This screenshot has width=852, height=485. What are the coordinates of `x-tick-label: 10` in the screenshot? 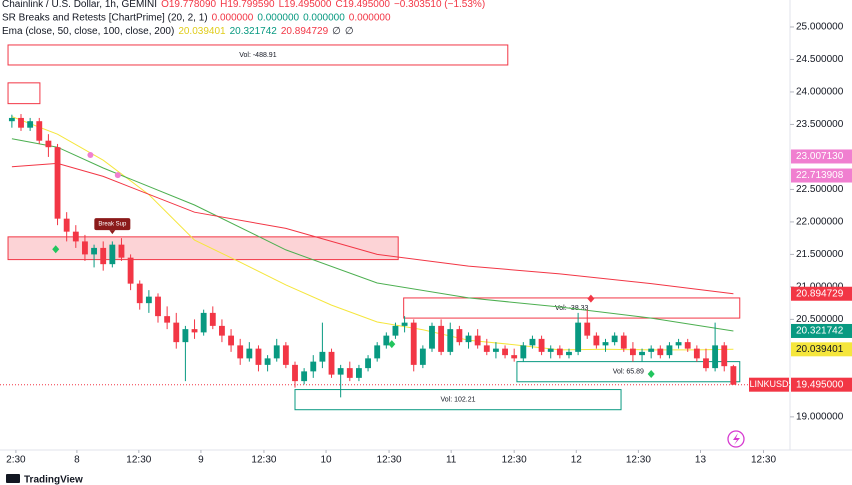 It's located at (326, 460).